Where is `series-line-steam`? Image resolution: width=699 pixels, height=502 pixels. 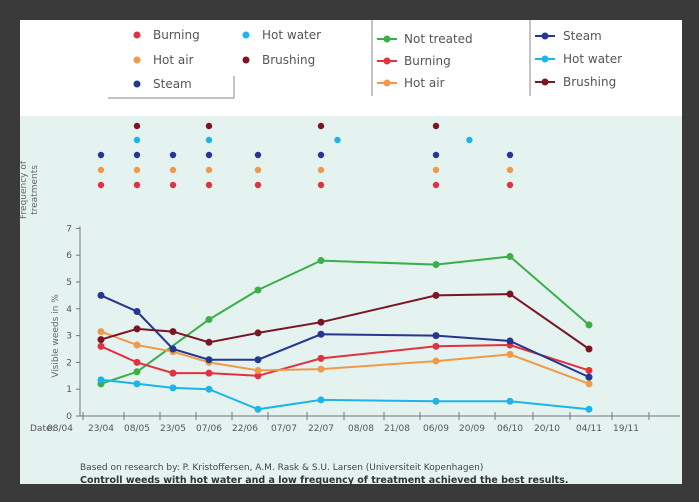
series-line-steam is located at coordinates (345, 336).